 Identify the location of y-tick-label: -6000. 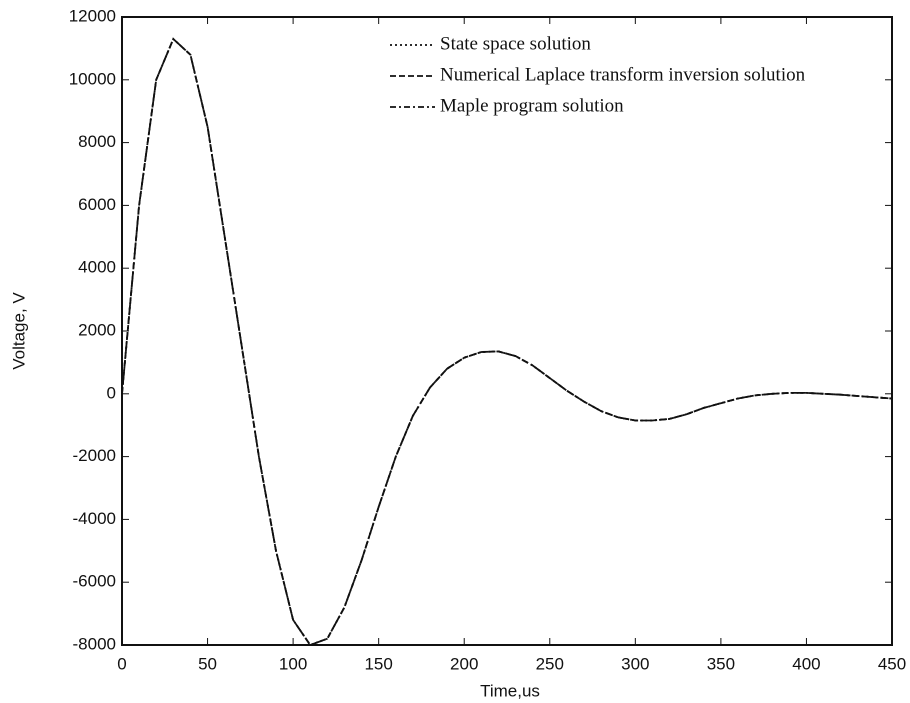
(94, 581).